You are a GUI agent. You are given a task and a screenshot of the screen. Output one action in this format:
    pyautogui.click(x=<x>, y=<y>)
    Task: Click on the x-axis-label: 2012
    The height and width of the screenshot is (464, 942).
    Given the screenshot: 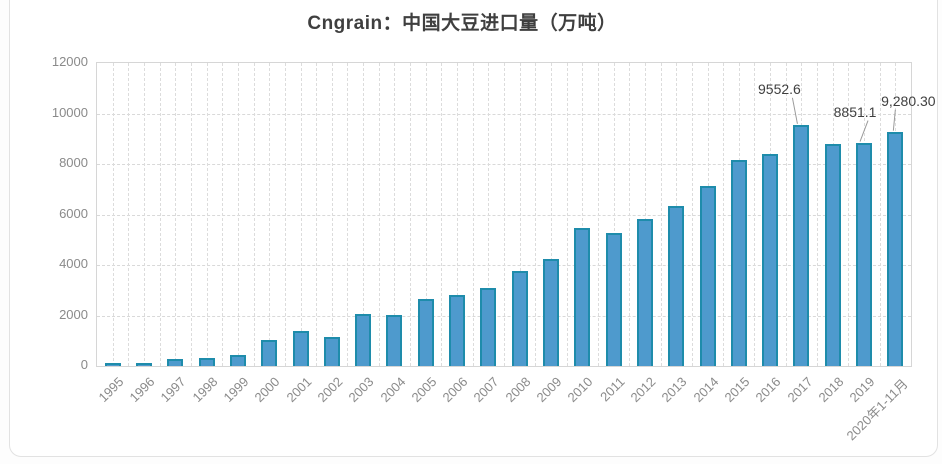 What is the action you would take?
    pyautogui.click(x=643, y=390)
    